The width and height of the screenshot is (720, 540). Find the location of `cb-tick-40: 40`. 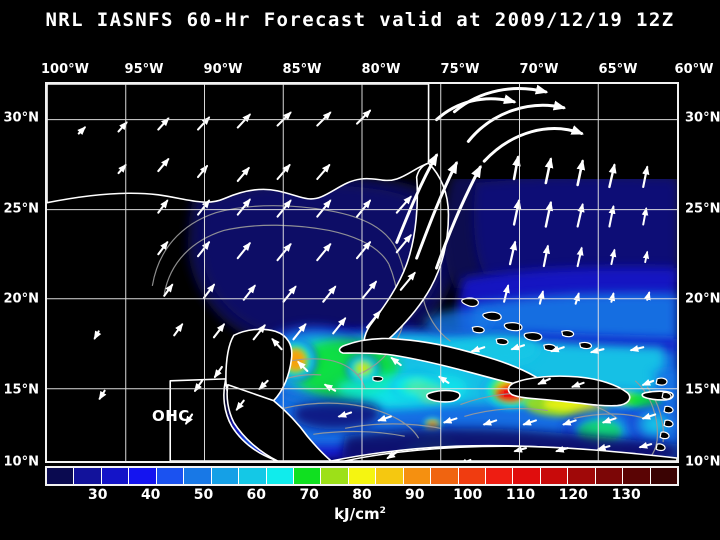

cb-tick-40: 40 is located at coordinates (150, 495).